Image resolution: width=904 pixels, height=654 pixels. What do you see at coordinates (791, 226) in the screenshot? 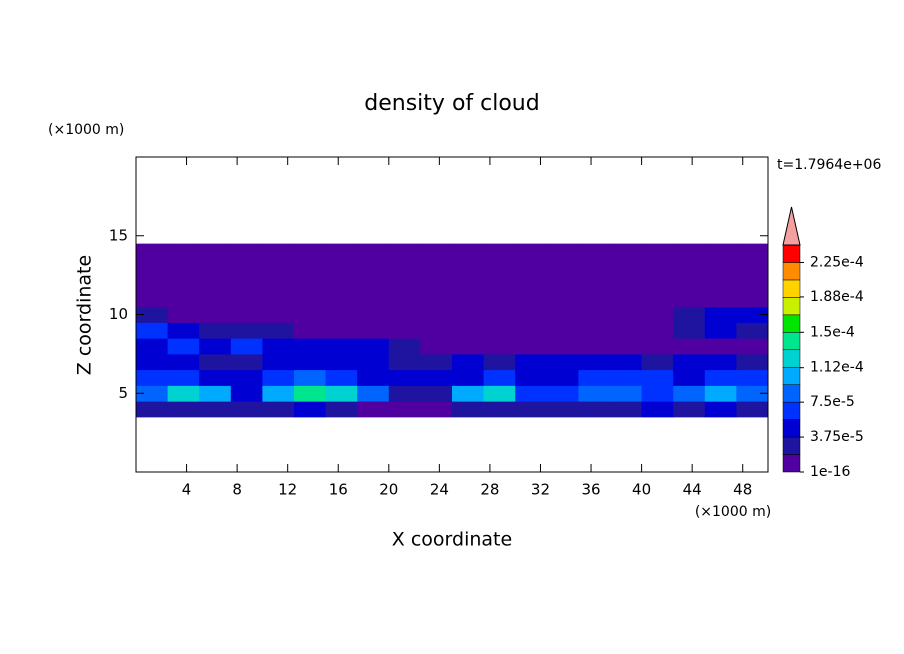
I see `colorbar-extend` at bounding box center [791, 226].